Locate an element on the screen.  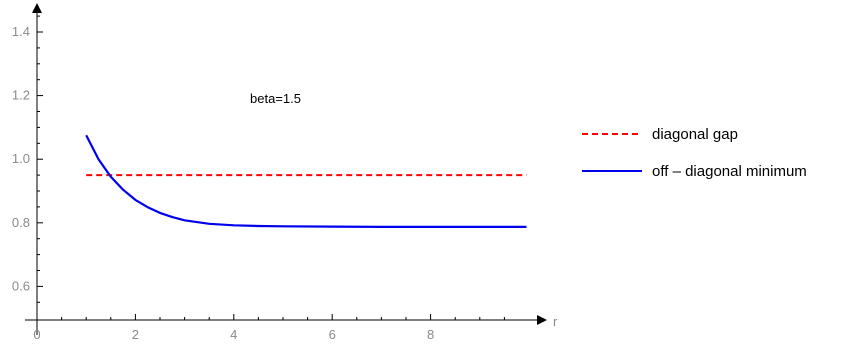
series-group is located at coordinates (306, 181).